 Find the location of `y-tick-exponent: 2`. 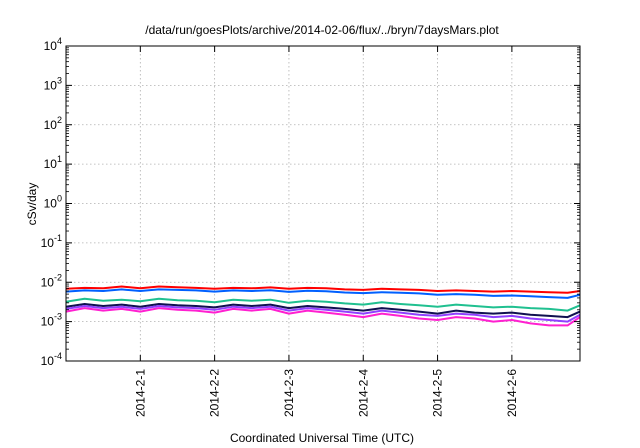

y-tick-exponent: 2 is located at coordinates (59, 120).